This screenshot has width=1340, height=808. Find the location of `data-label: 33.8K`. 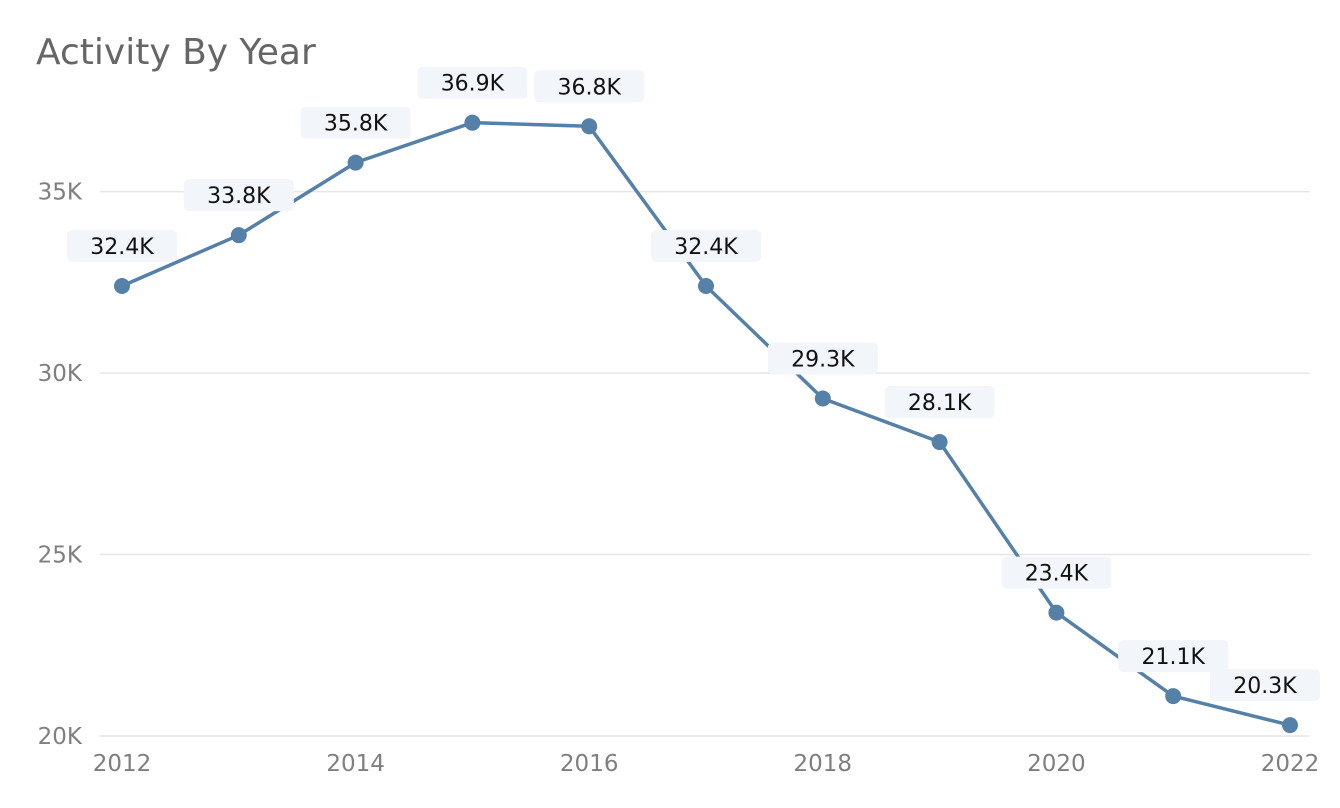

data-label: 33.8K is located at coordinates (239, 196).